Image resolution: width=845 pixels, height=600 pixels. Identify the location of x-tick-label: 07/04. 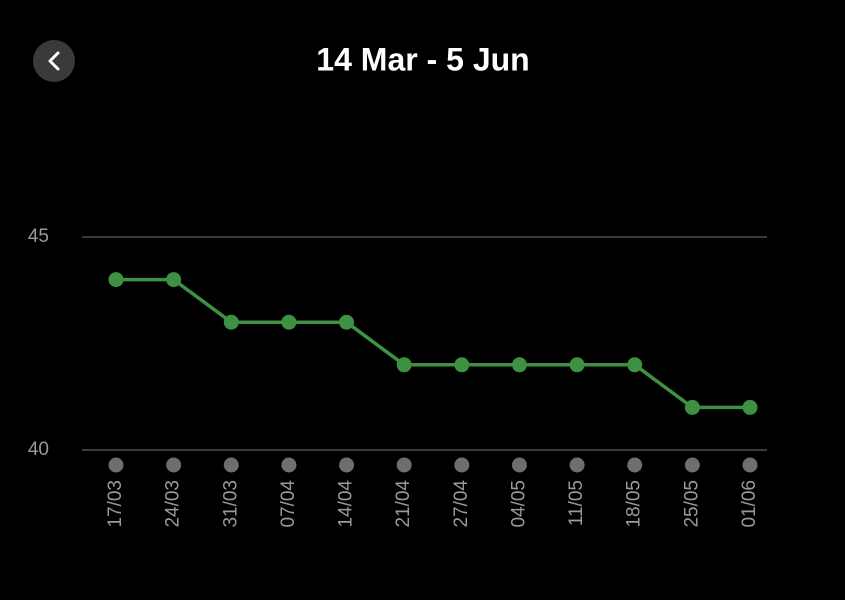
(288, 504).